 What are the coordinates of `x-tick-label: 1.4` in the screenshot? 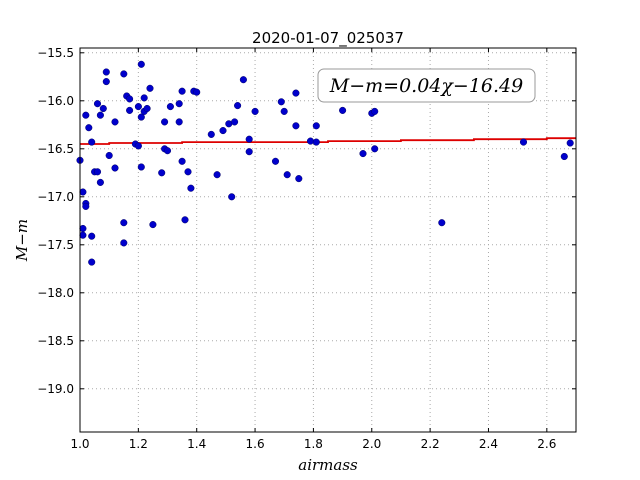 It's located at (196, 444).